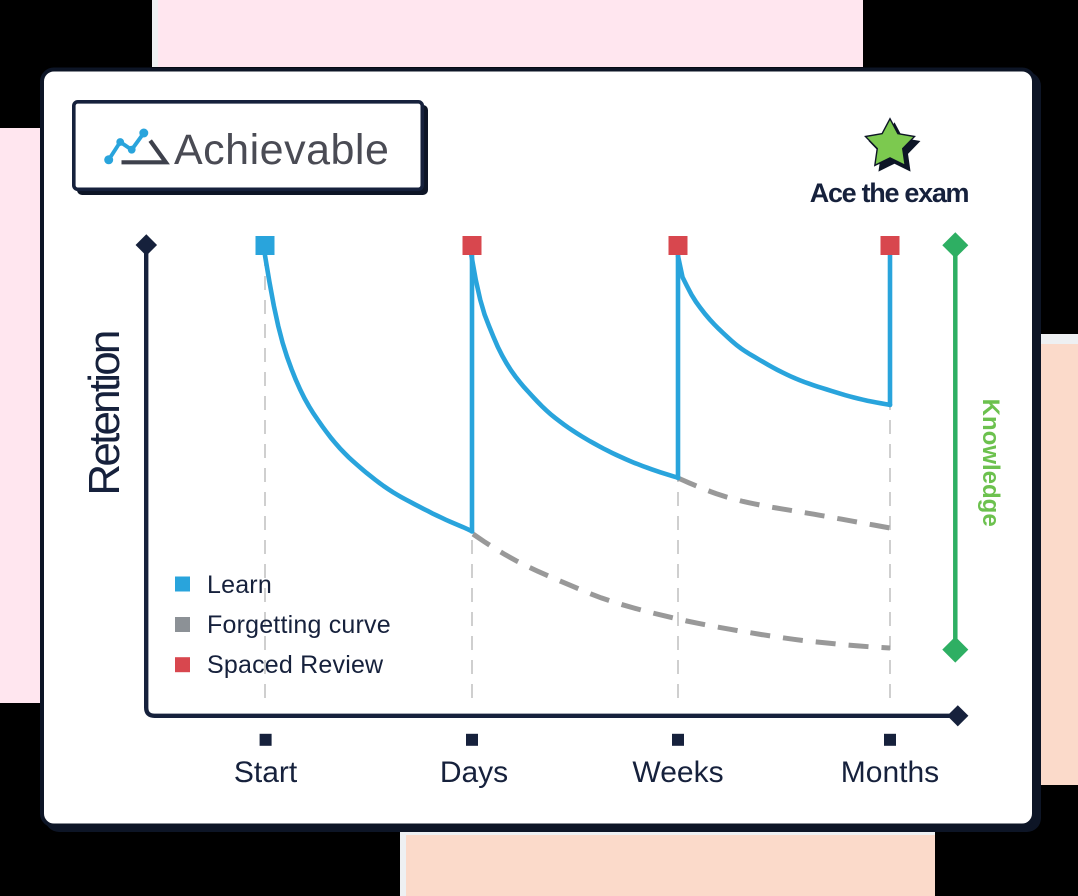 The width and height of the screenshot is (1078, 896). Describe the element at coordinates (677, 772) in the screenshot. I see `svg-text: Weeks` at that location.